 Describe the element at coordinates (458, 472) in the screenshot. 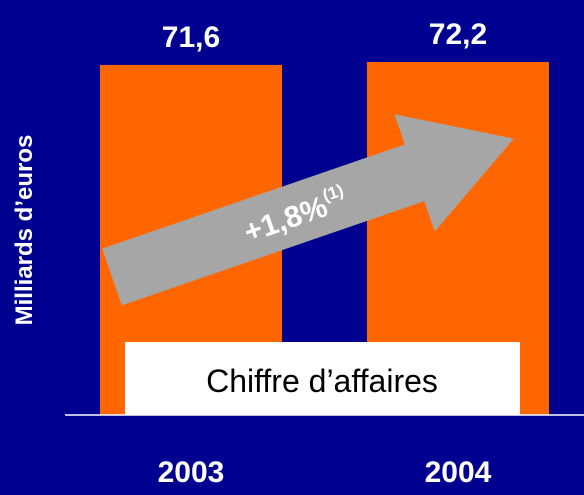

I see `x-tick-label: 2004` at that location.